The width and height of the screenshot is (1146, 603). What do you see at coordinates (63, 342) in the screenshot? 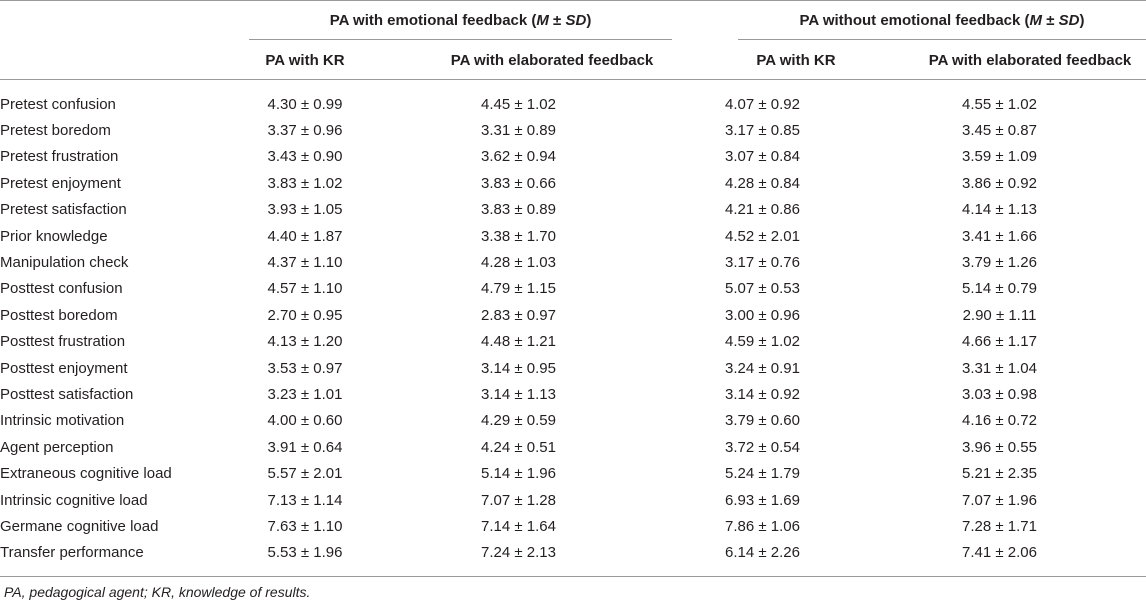
I see `row-label: Posttest frustration` at bounding box center [63, 342].